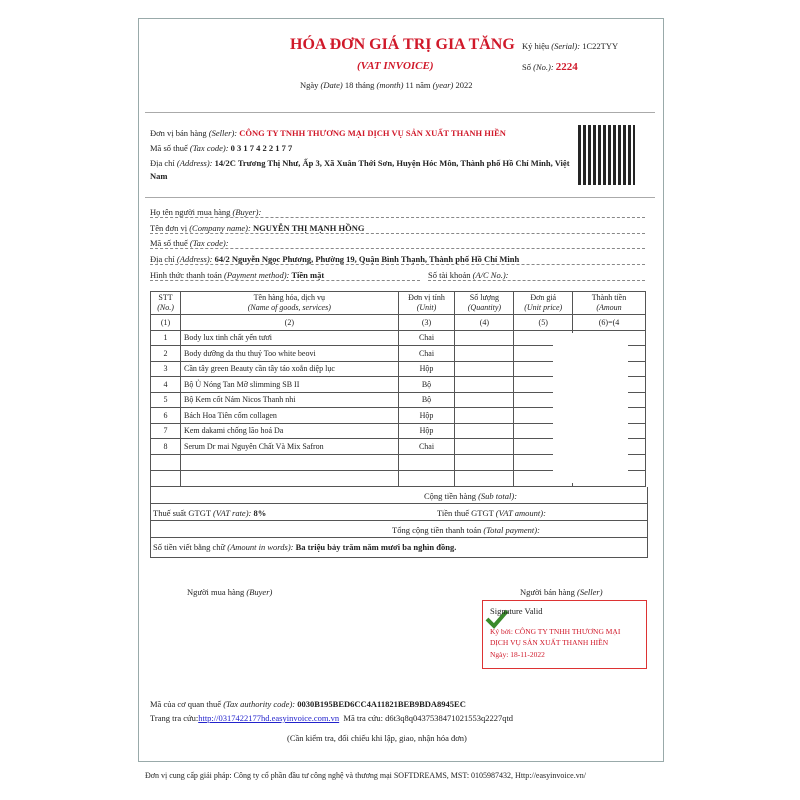 The width and height of the screenshot is (800, 800). What do you see at coordinates (169, 228) in the screenshot?
I see `label: Tên đơn vị` at bounding box center [169, 228].